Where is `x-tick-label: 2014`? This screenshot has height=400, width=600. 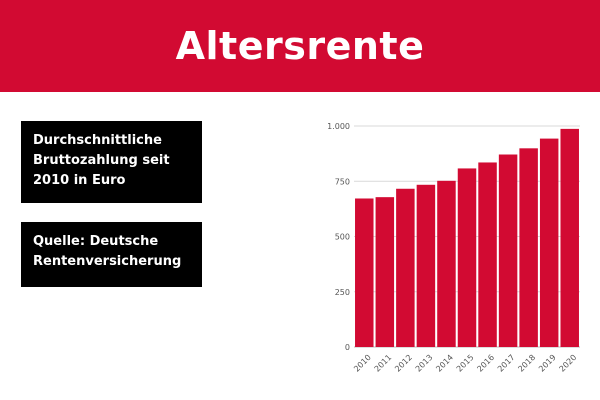
x-tick-label: 2014 is located at coordinates (444, 363).